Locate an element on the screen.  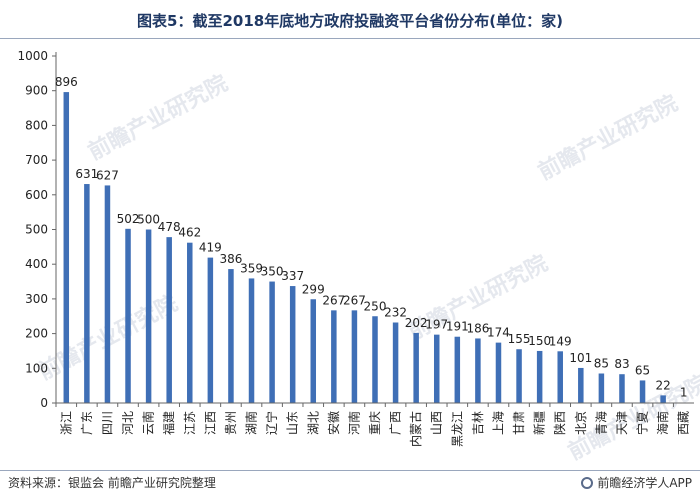
data-label: 631 is located at coordinates (86, 174).